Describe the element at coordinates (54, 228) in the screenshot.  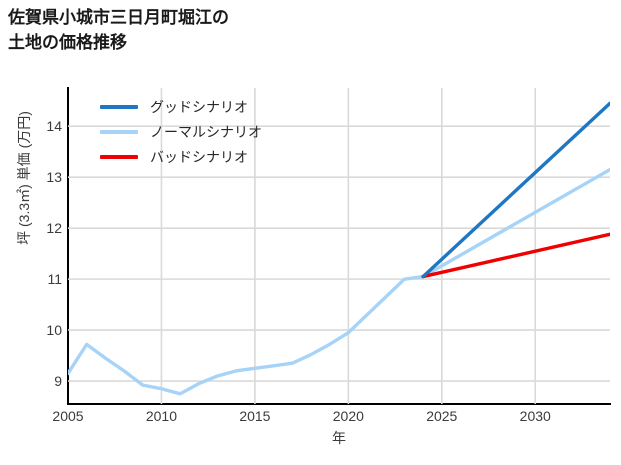
I see `y-axis-tick-label: 12` at that location.